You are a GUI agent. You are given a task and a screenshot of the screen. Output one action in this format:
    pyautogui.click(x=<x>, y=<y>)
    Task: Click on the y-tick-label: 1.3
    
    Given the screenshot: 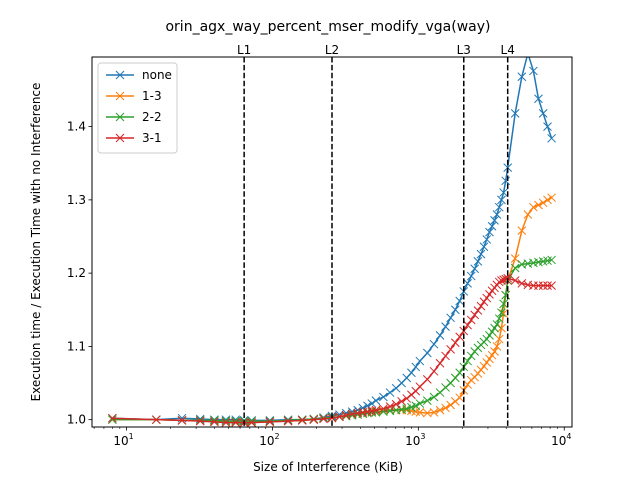 What is the action you would take?
    pyautogui.click(x=76, y=200)
    